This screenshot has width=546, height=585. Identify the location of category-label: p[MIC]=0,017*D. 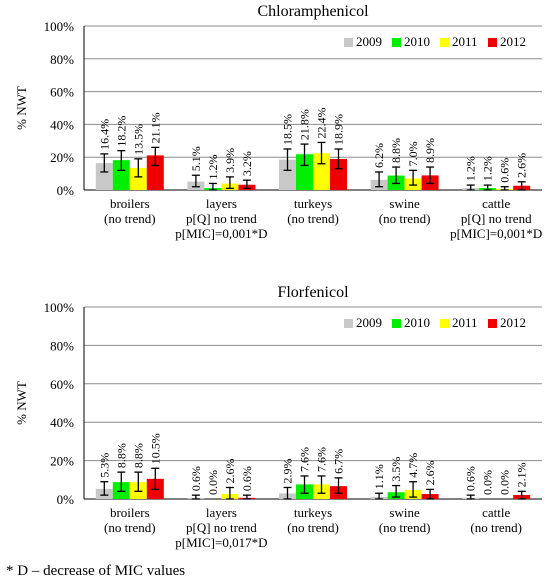
(221, 542).